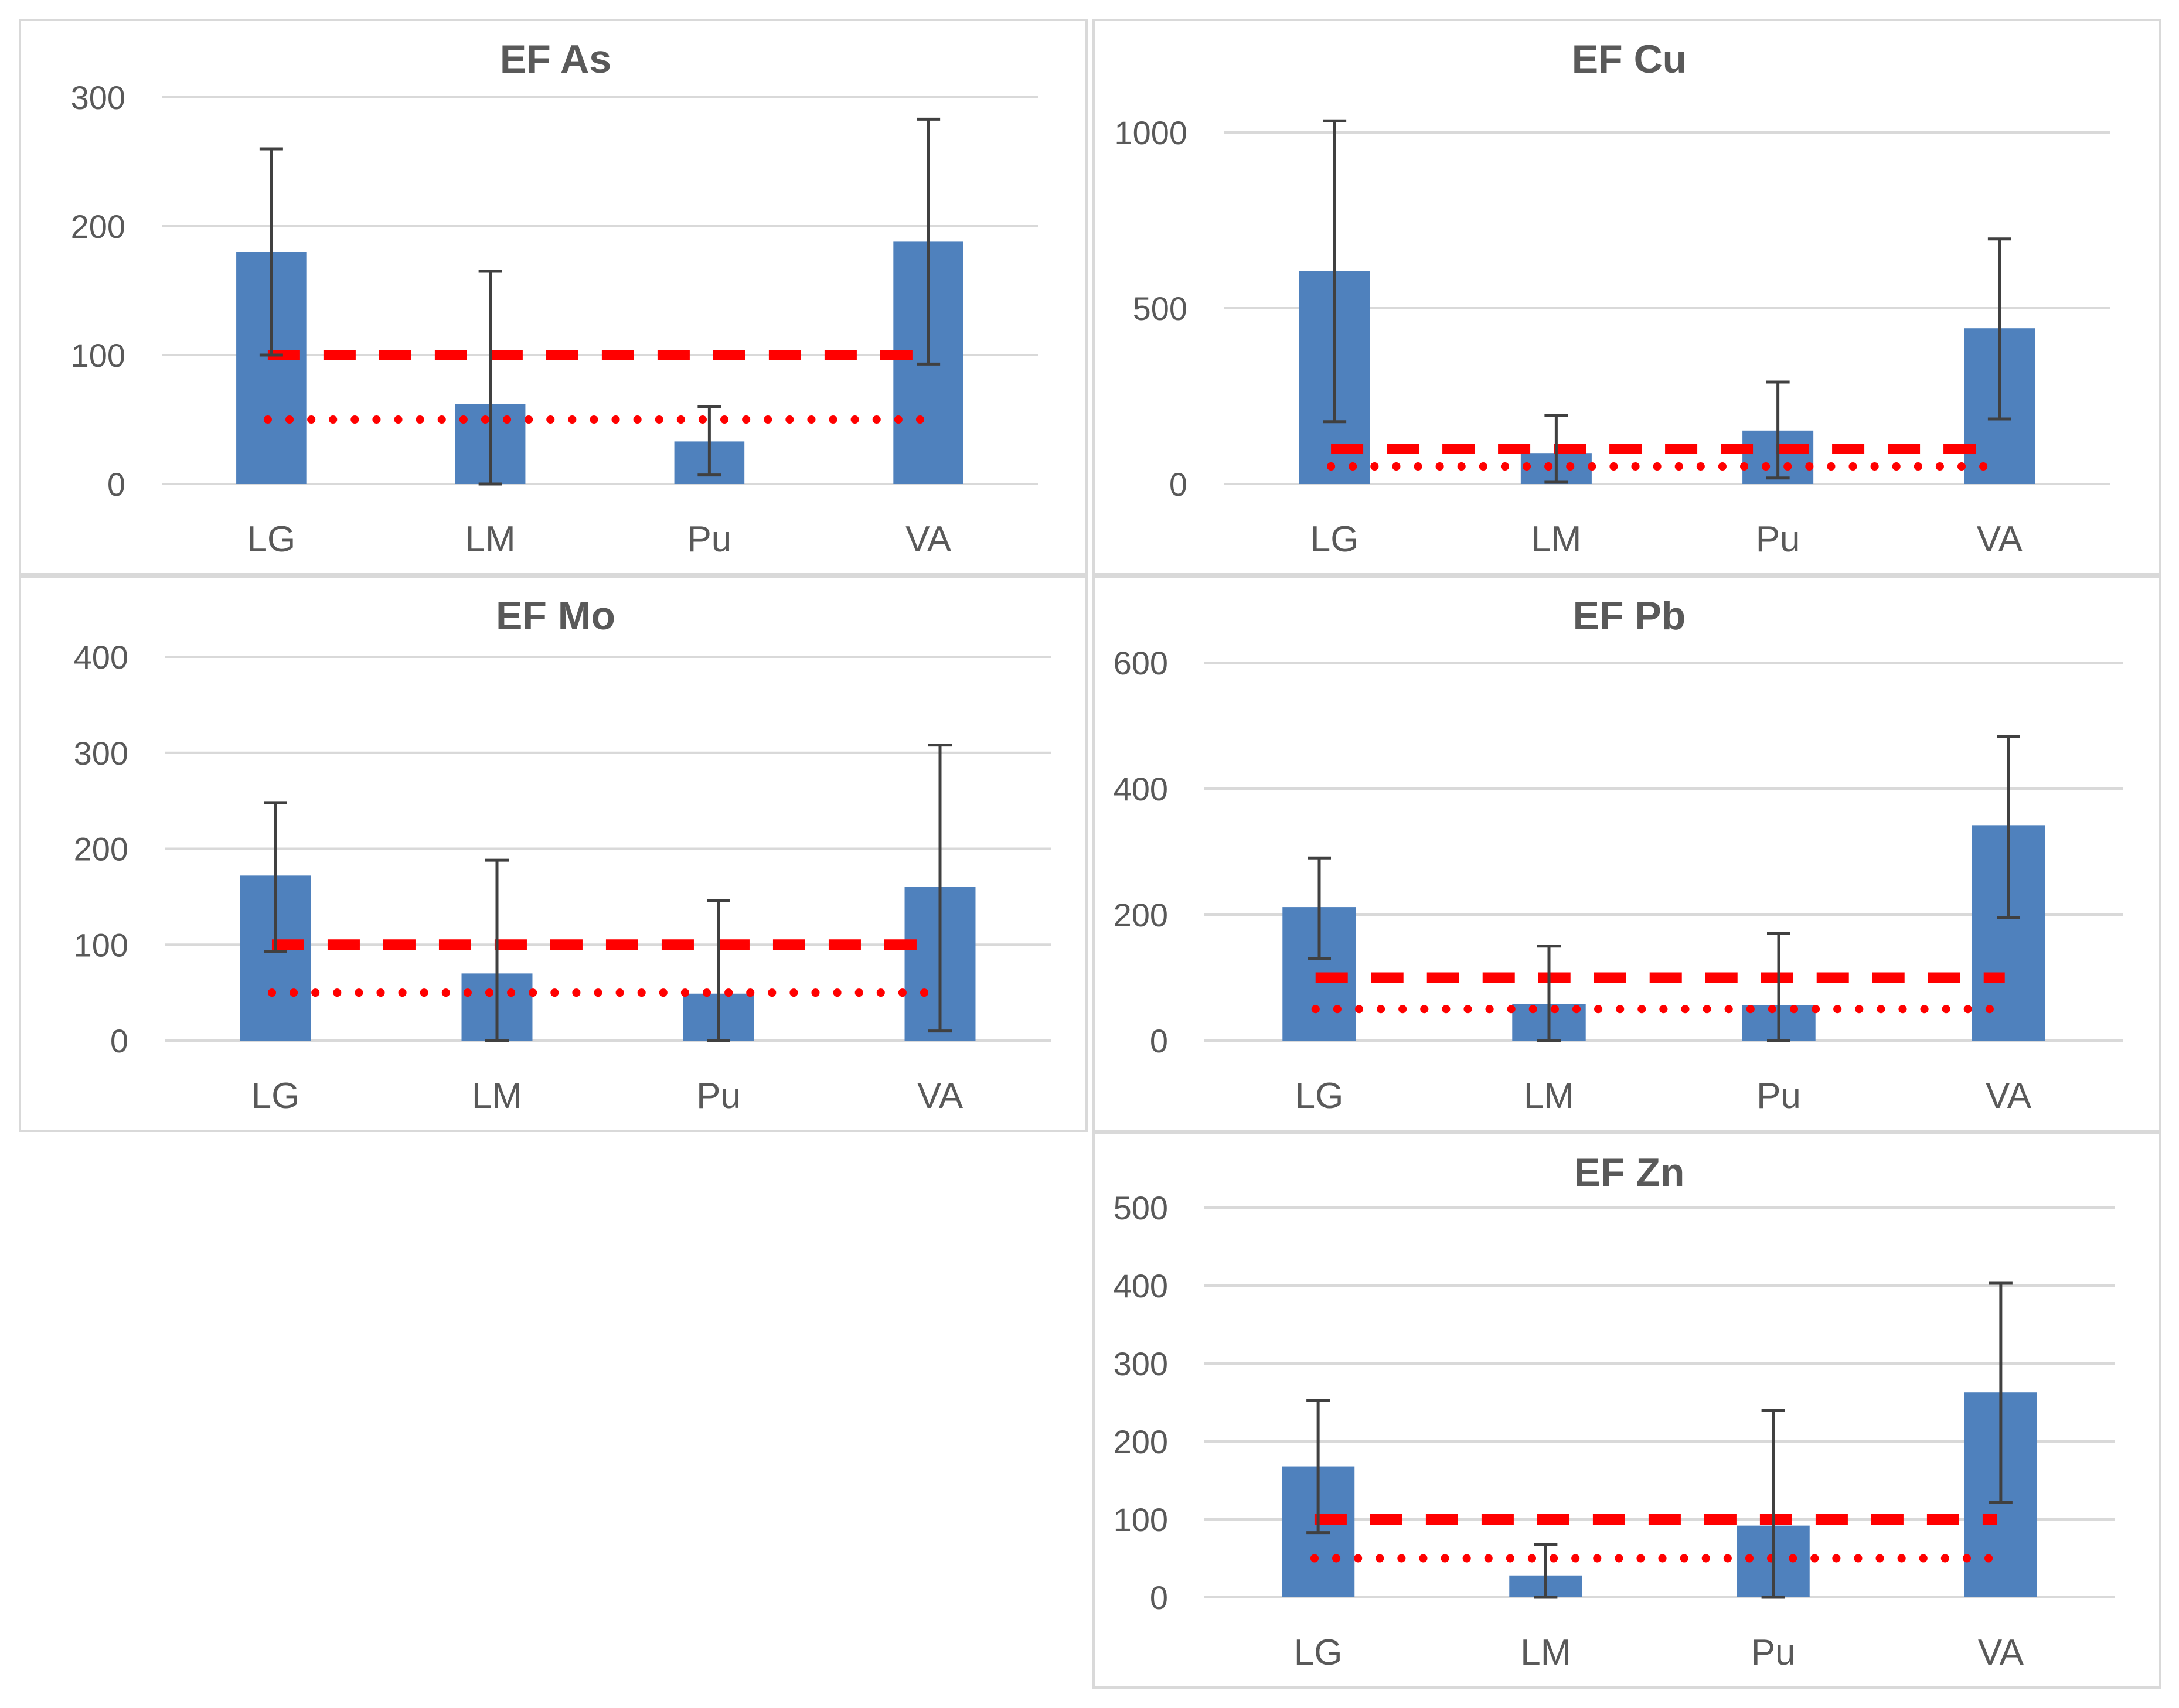  Describe the element at coordinates (1629, 1173) in the screenshot. I see `chart-title: EF Zn` at that location.